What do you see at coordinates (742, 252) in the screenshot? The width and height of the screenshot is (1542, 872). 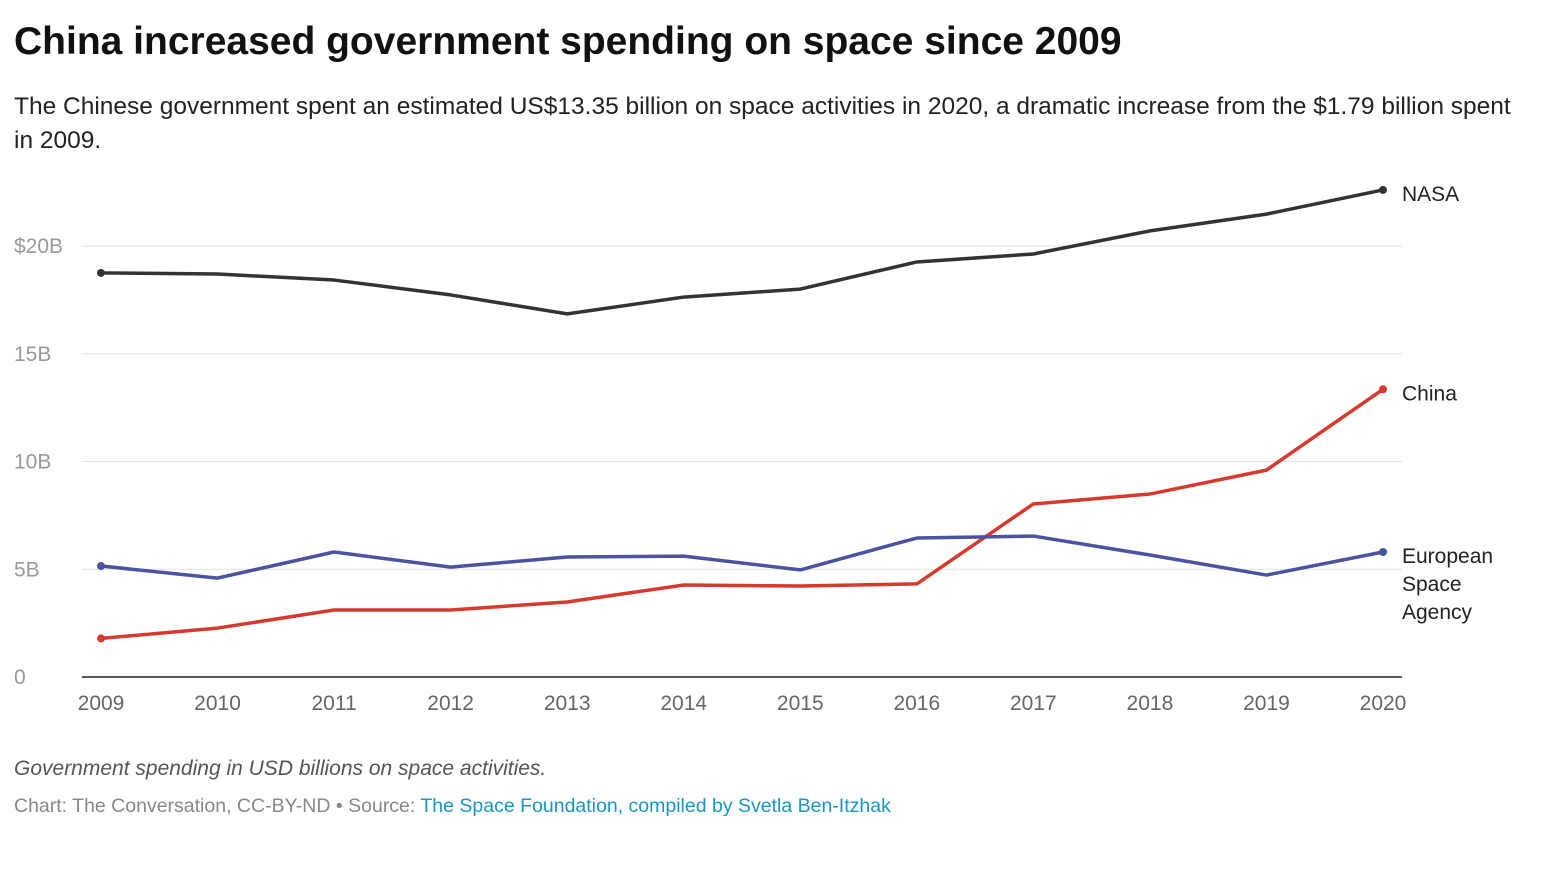 I see `nasa-line` at bounding box center [742, 252].